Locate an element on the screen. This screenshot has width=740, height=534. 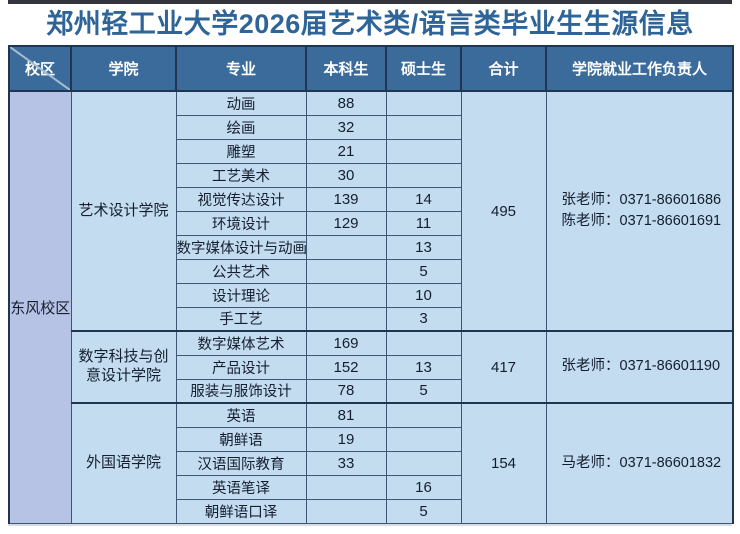
table-header: 校区 学院 专业 本科生 硕士生 合计 学院就业工作负责人 is located at coordinates (371, 68).